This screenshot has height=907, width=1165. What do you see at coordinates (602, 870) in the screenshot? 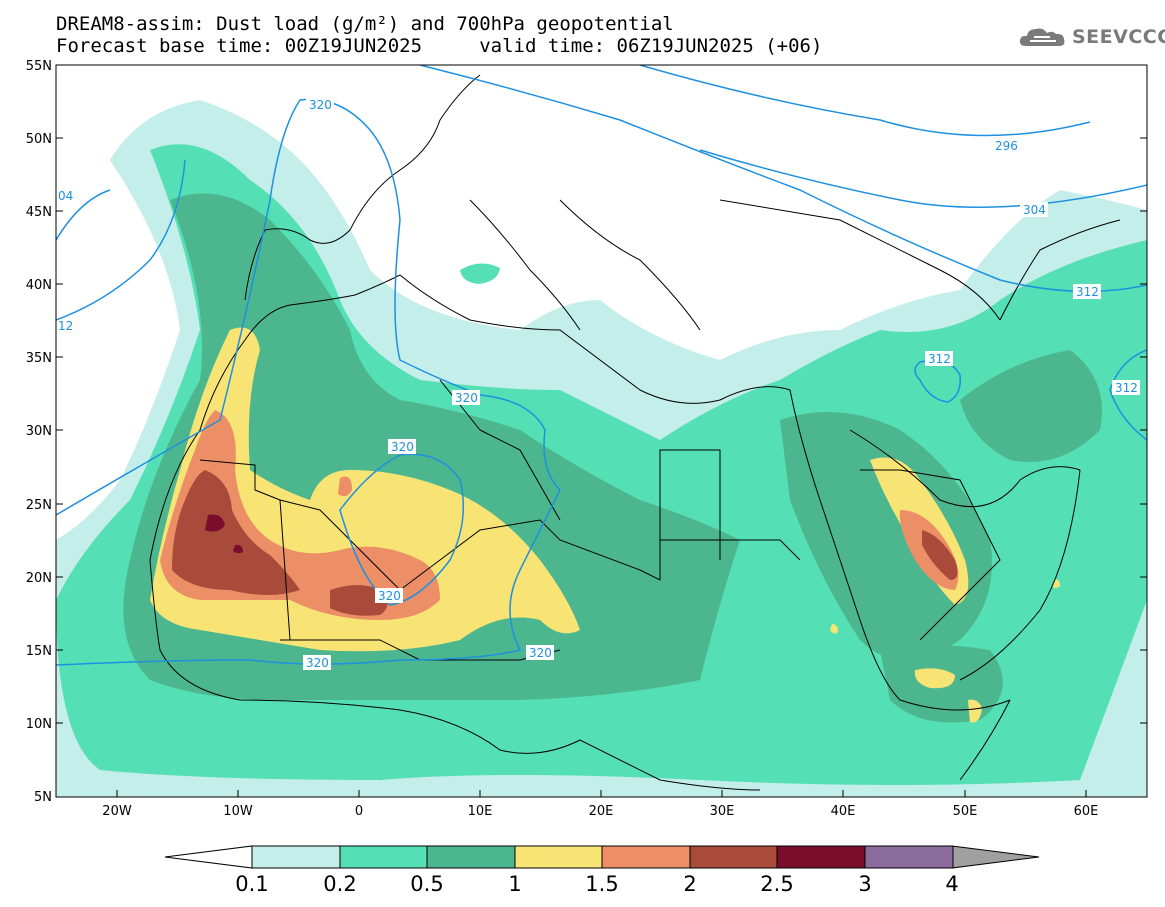
I see `colorbar: 0.1 0.2 0.5 1 1.5 2 2.5 3 4` at bounding box center [602, 870].